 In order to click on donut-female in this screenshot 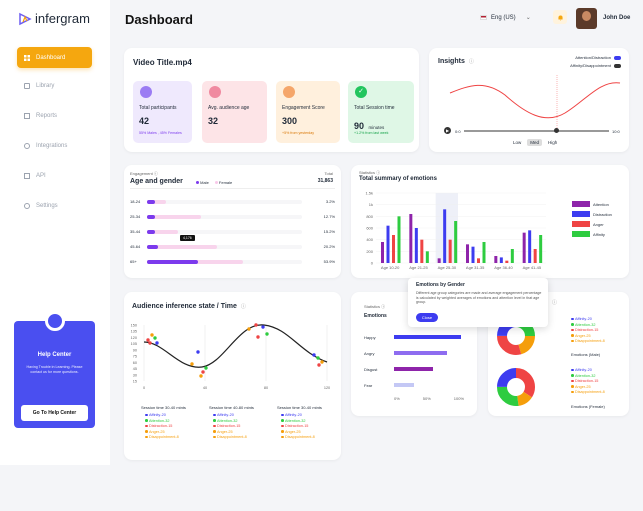, I will do `click(516, 387)`.